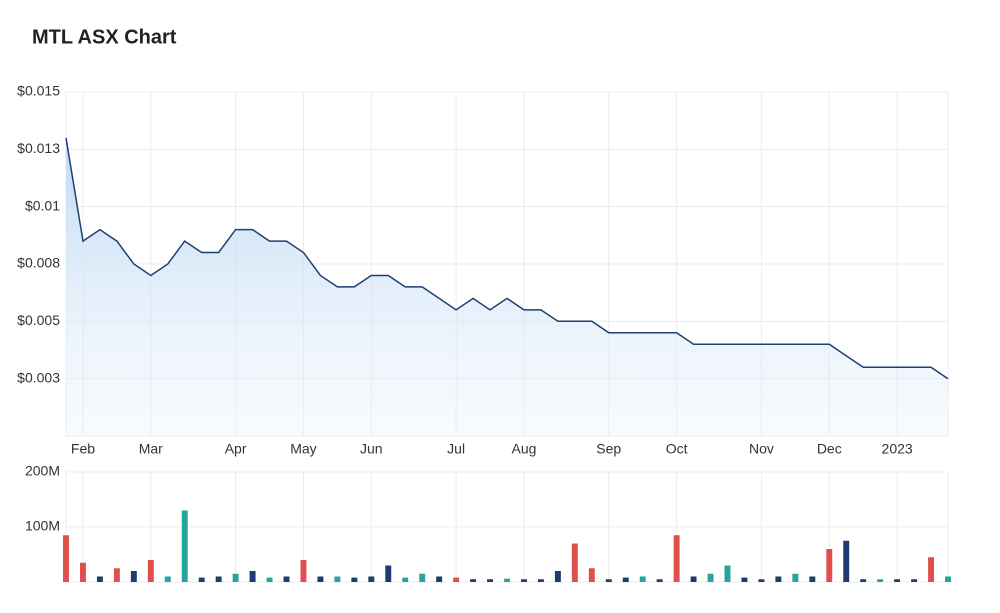  What do you see at coordinates (42, 526) in the screenshot?
I see `y-tick-label: 100M` at bounding box center [42, 526].